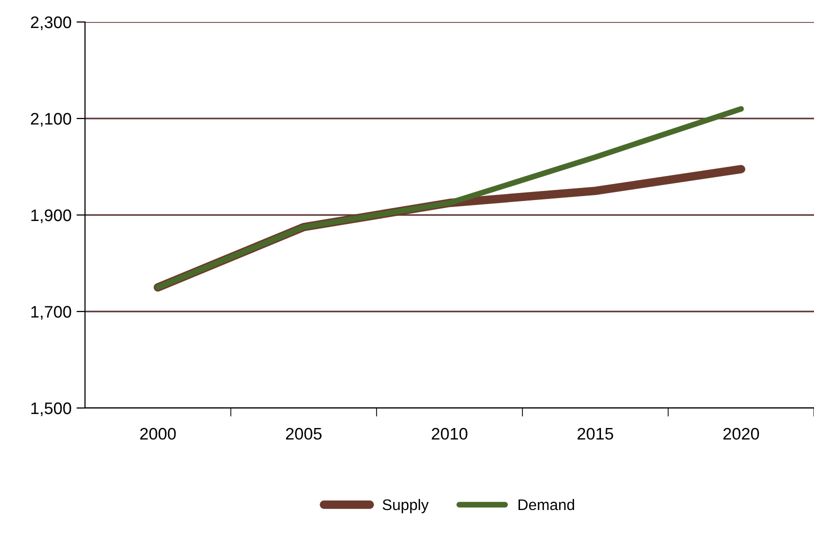  What do you see at coordinates (450, 434) in the screenshot?
I see `x-tick-label: 2010` at bounding box center [450, 434].